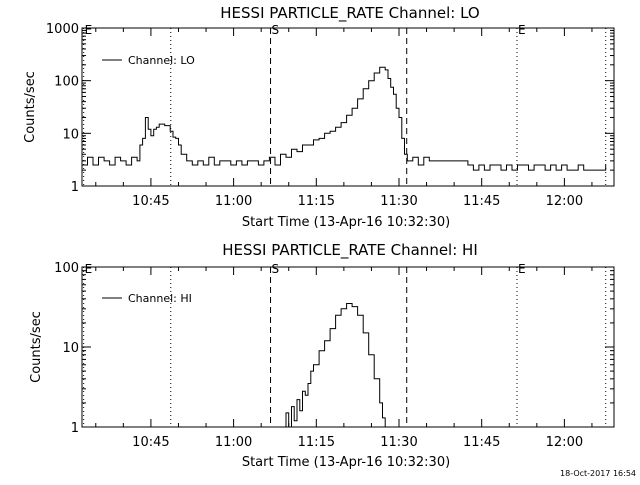 The image size is (640, 485). Describe the element at coordinates (160, 298) in the screenshot. I see `chart-hi-legend-label: Channel: HI` at that location.